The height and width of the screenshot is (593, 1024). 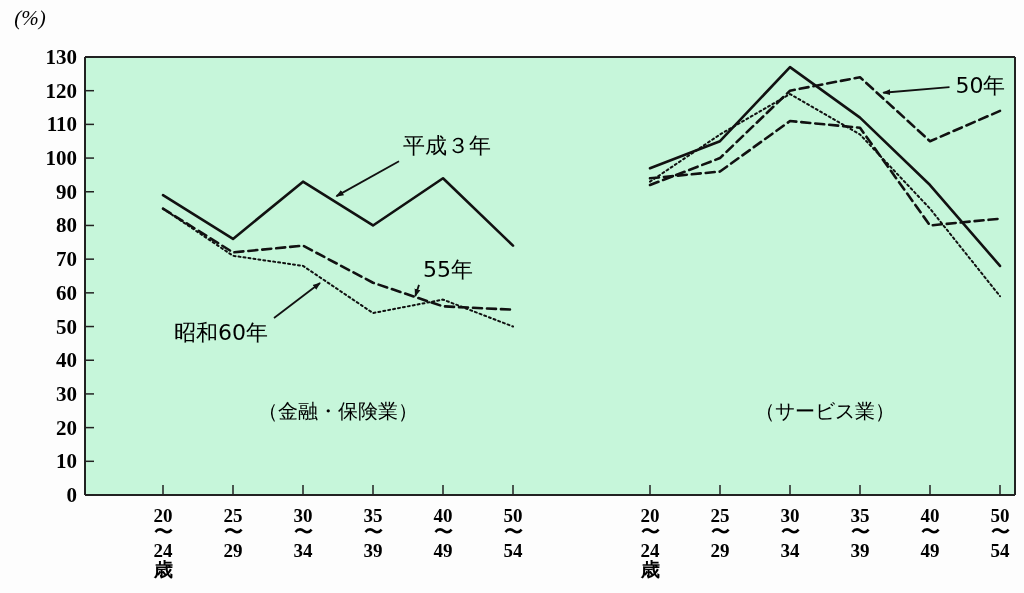 What do you see at coordinates (66, 292) in the screenshot?
I see `y-tick-label: 60` at bounding box center [66, 292].